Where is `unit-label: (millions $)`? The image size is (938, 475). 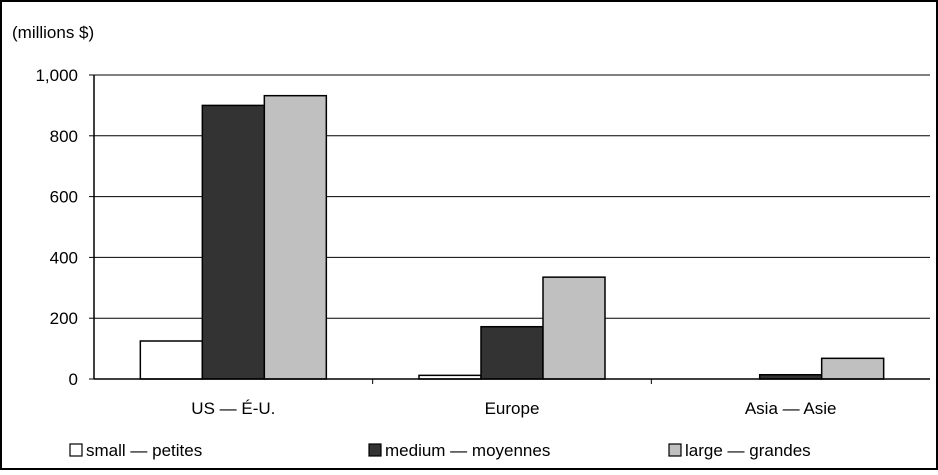
unit-label: (millions $) is located at coordinates (53, 32).